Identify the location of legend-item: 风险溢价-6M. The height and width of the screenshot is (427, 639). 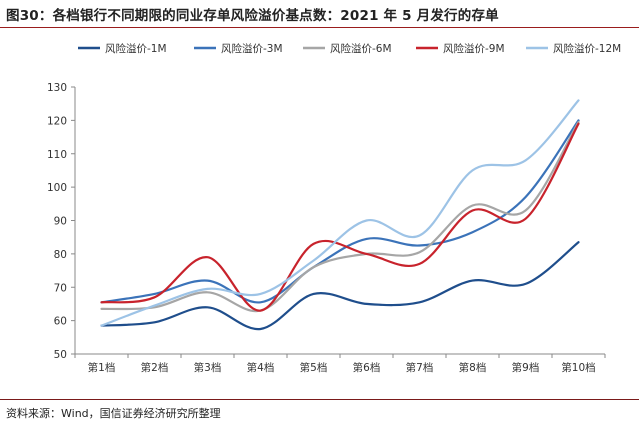
(347, 48).